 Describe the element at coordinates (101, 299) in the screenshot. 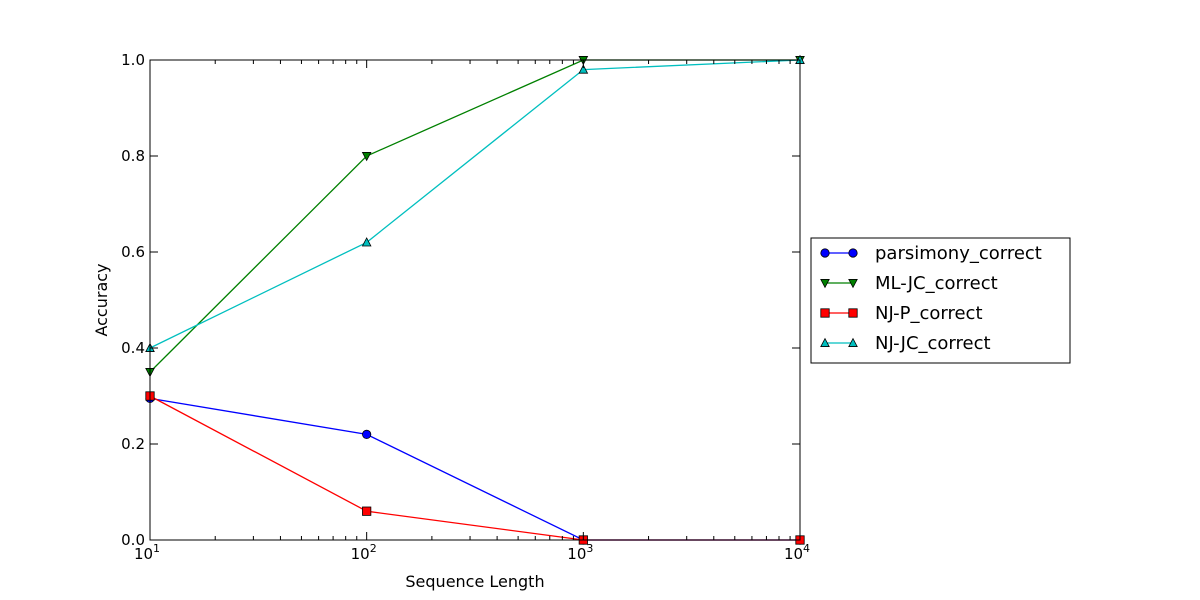

I see `y-axis-label: Accuracy` at that location.